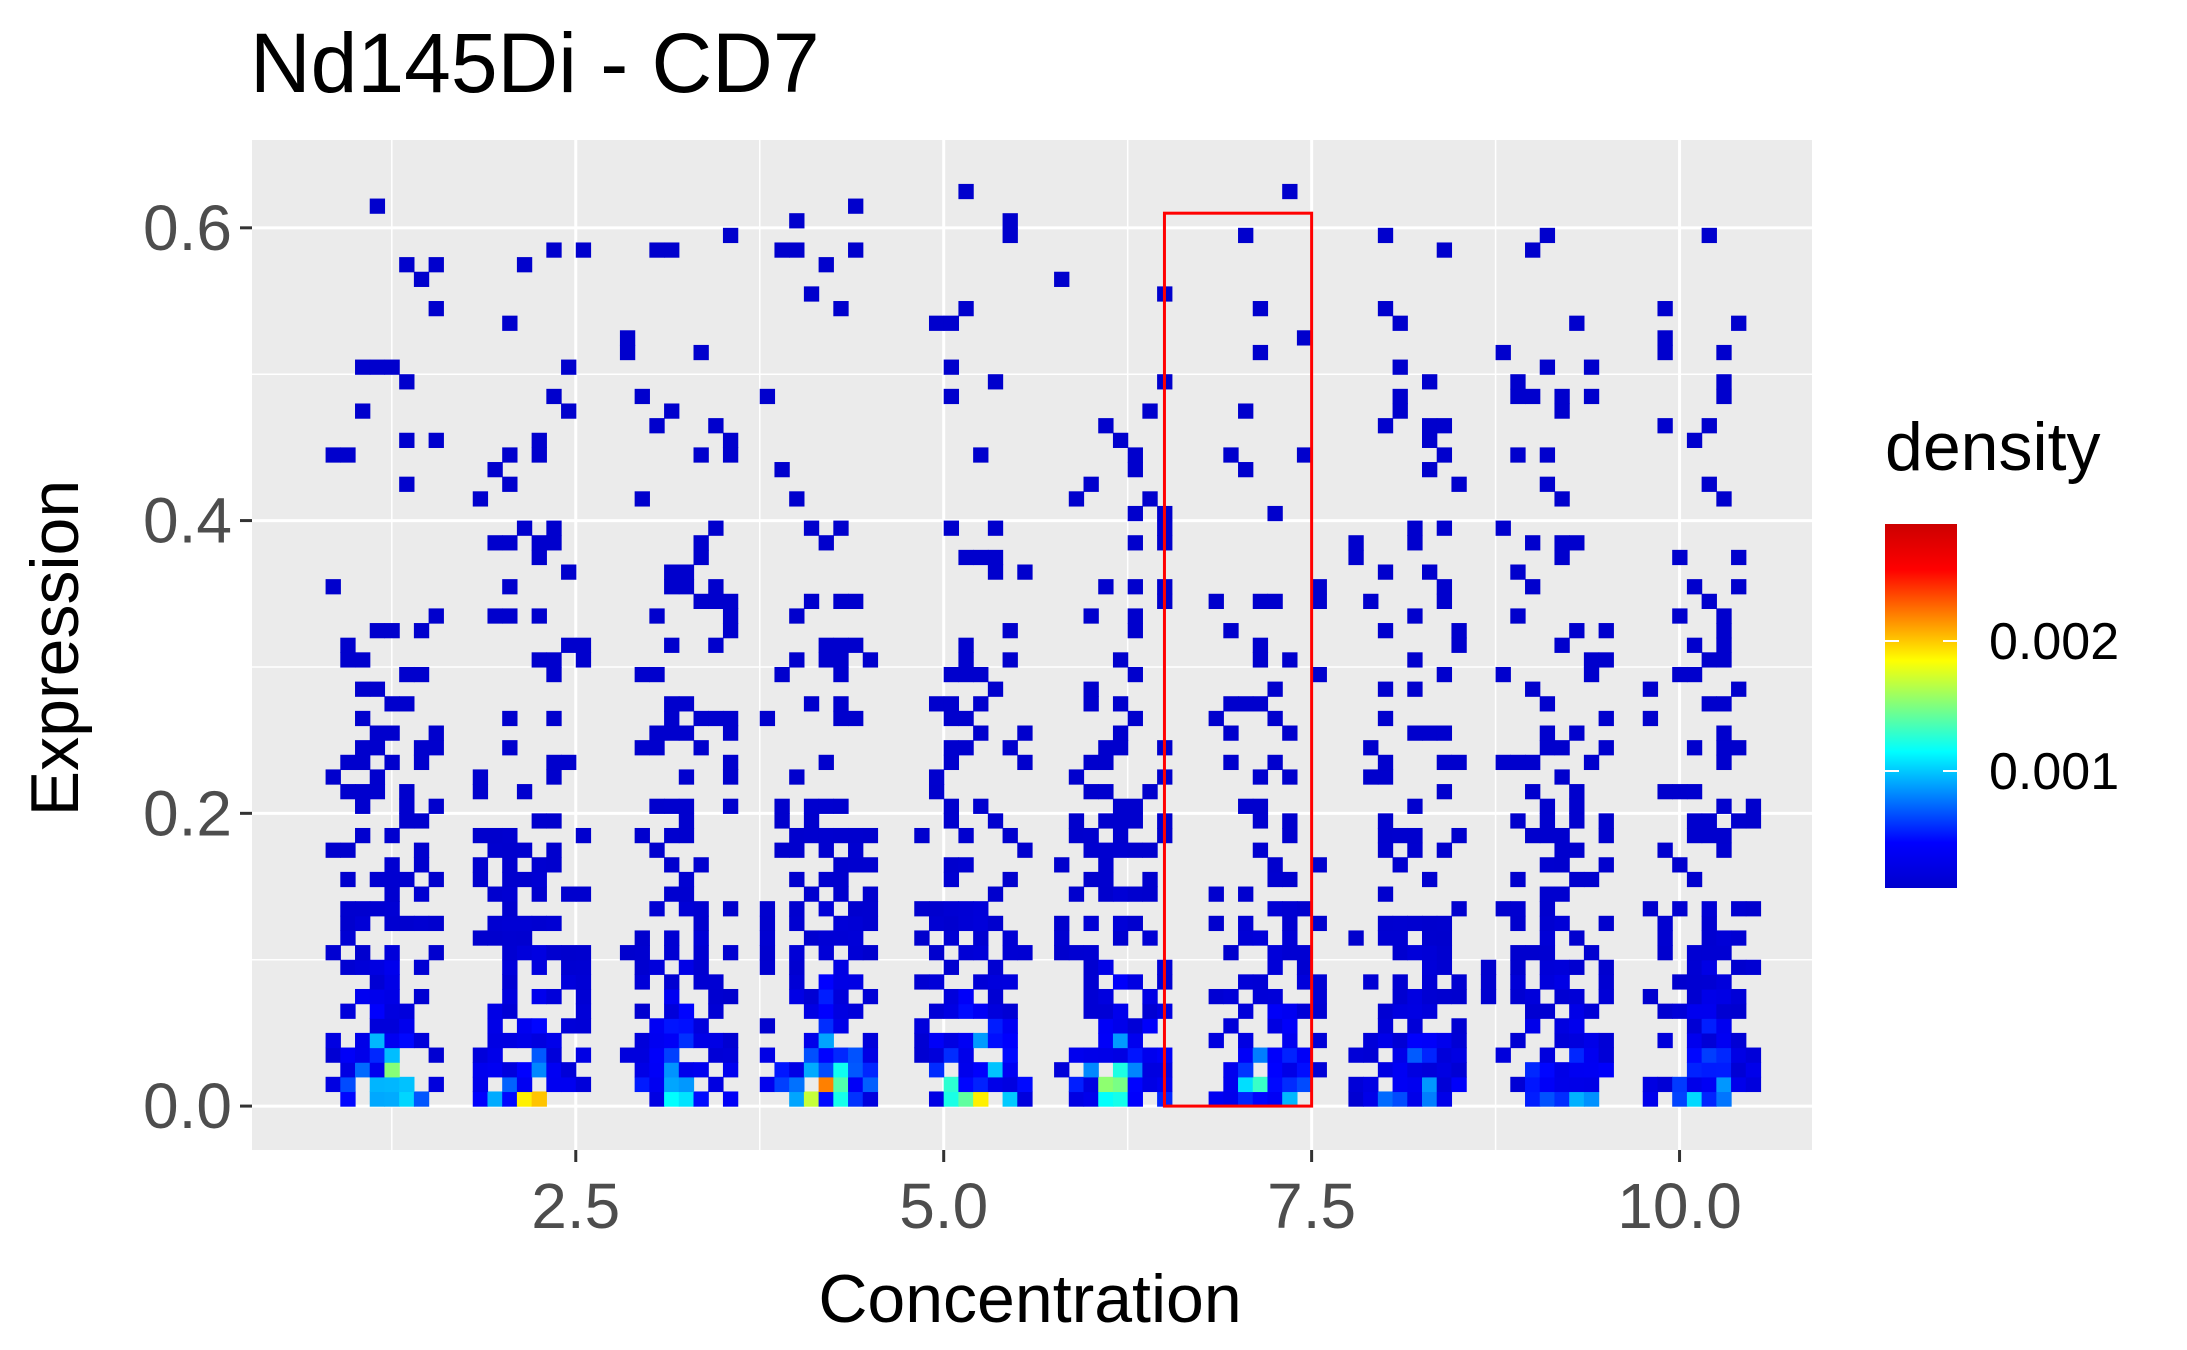 The image size is (2187, 1350). I want to click on highlight-box, so click(1238, 659).